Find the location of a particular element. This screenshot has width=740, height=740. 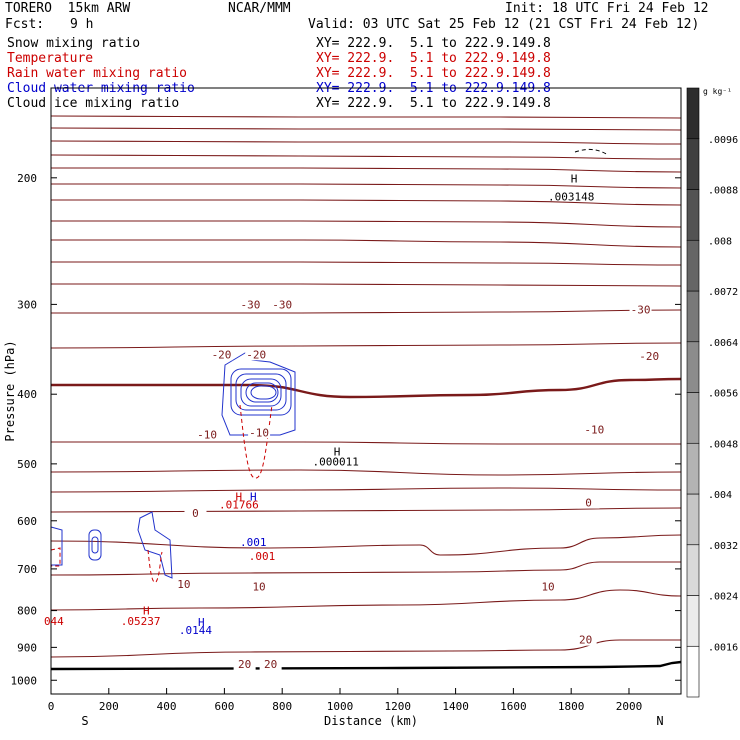

y-tick-label: 600 is located at coordinates (27, 521).